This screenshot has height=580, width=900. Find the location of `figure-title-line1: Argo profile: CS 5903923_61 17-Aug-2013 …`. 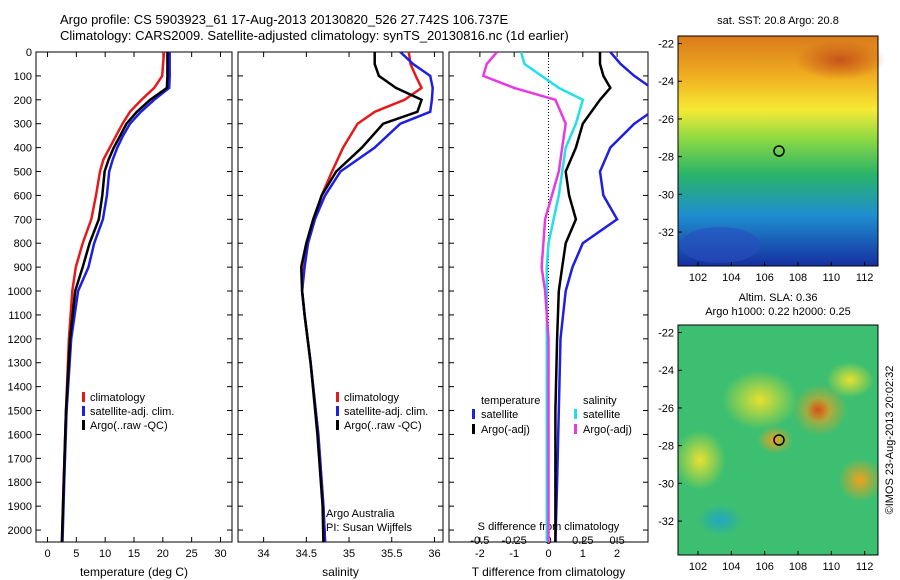

figure-title-line1: Argo profile: CS 5903923_61 17-Aug-2013 … is located at coordinates (284, 19).